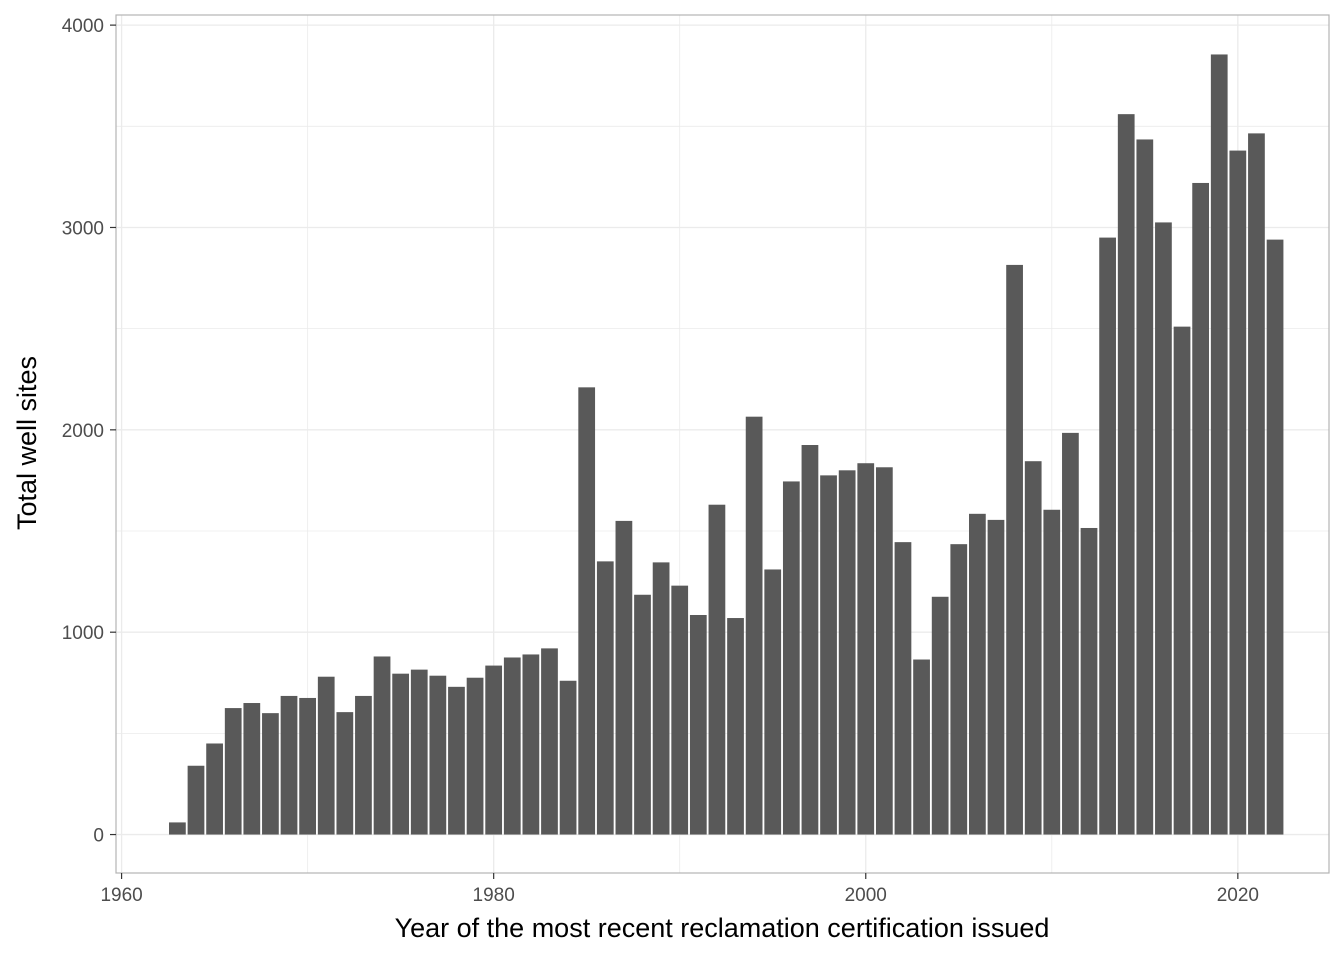 This screenshot has width=1344, height=960. Describe the element at coordinates (698, 724) in the screenshot. I see `bar-1991` at that location.